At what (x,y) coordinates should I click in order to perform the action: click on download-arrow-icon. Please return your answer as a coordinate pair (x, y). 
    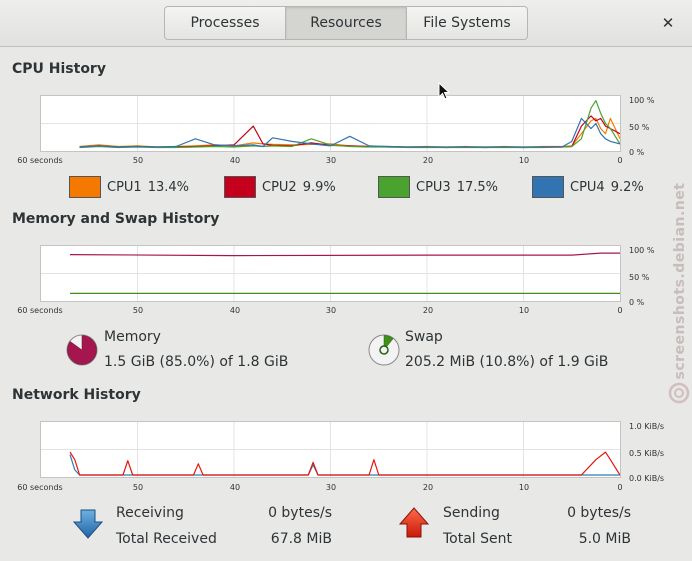
    Looking at the image, I should click on (88, 524).